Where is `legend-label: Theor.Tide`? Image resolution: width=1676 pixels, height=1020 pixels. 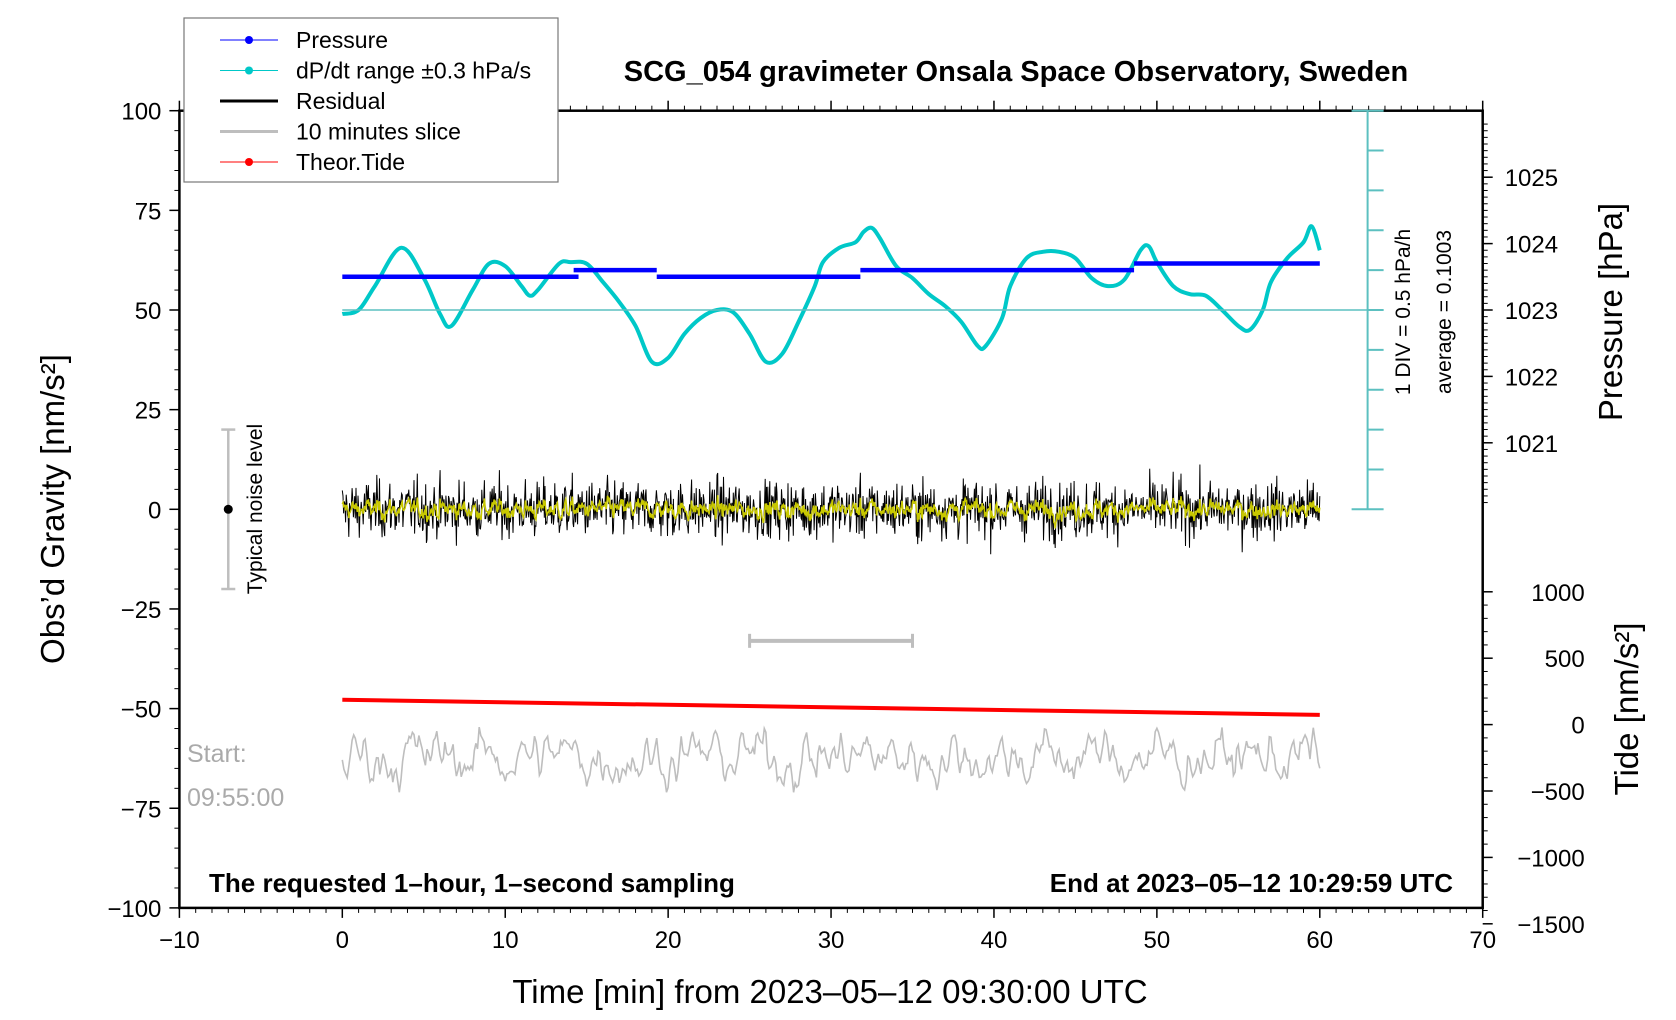 legend-label: Theor.Tide is located at coordinates (350, 162).